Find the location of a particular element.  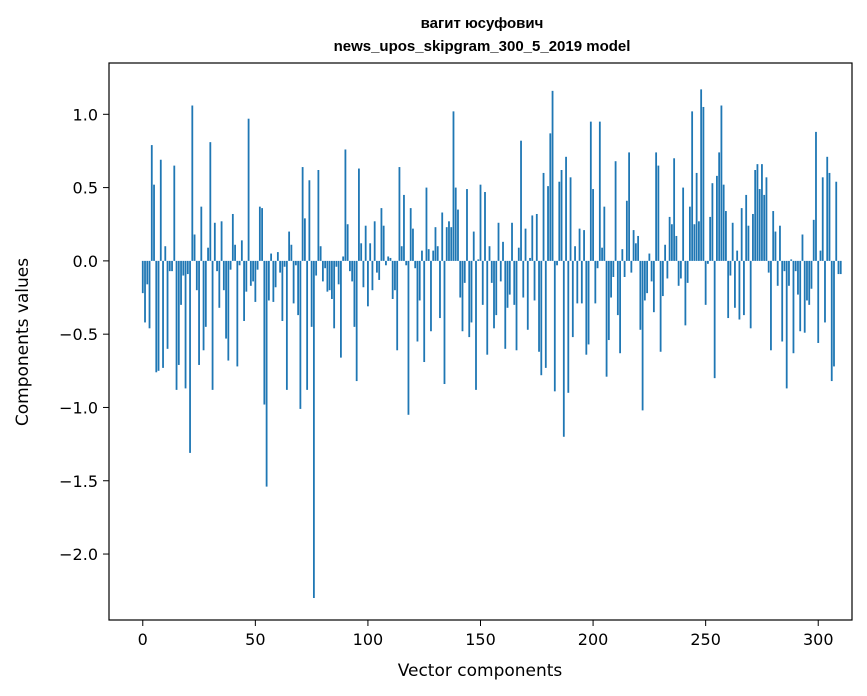

y-tick-label: −1.0 is located at coordinates (78, 407).